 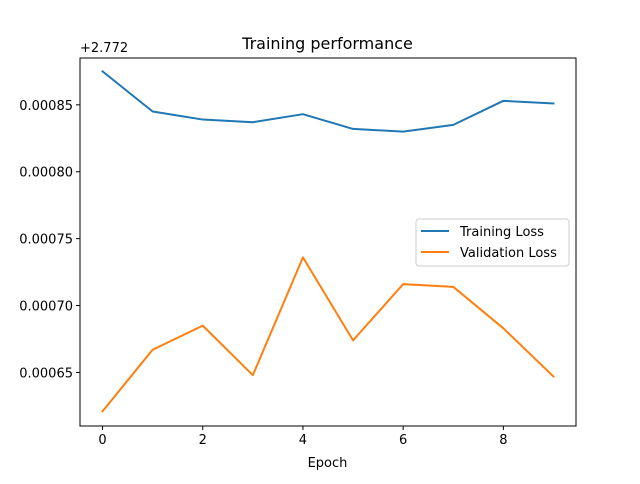 I want to click on y-axis-ticks: 0.00065 0.00070 0.00075 0.00080 0.00085, so click(x=49, y=240).